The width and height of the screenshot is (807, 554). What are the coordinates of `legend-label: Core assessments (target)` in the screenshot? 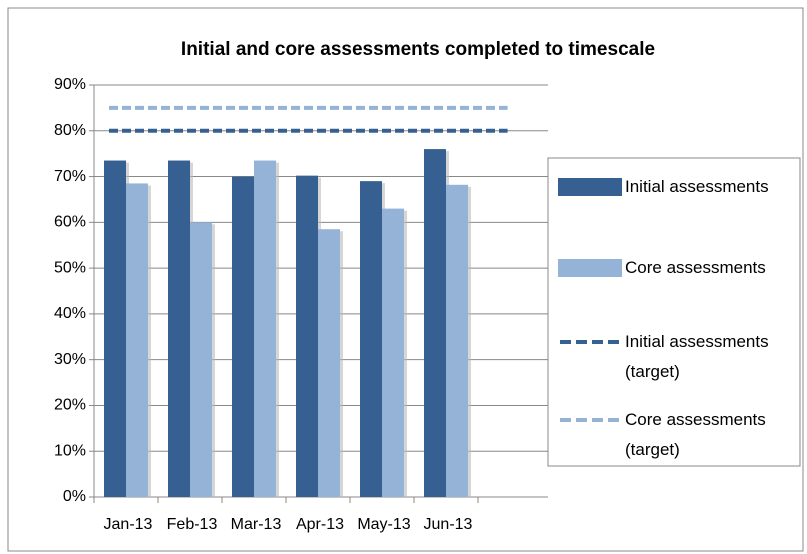 It's located at (695, 434).